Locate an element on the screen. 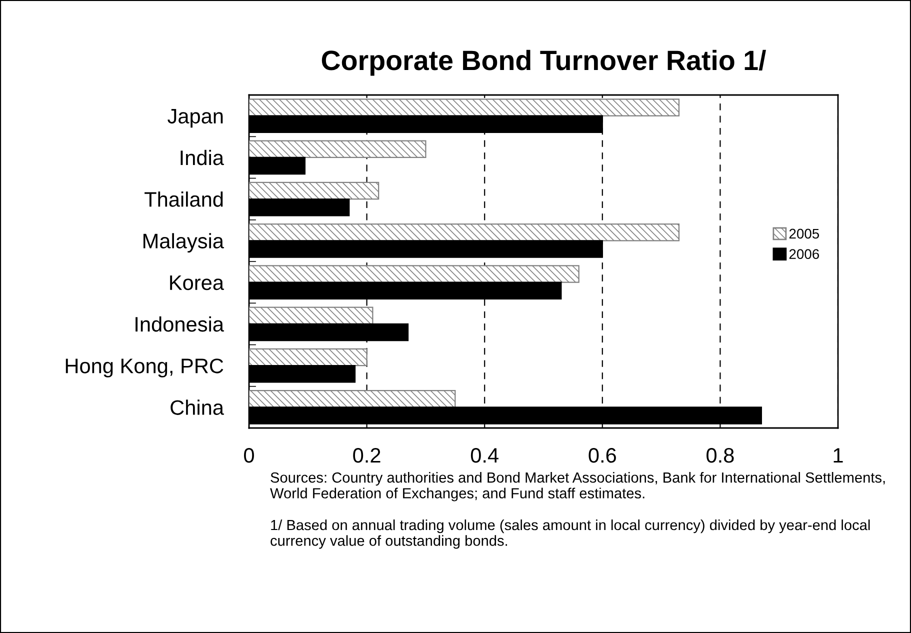  y-tick-label: India is located at coordinates (202, 158).